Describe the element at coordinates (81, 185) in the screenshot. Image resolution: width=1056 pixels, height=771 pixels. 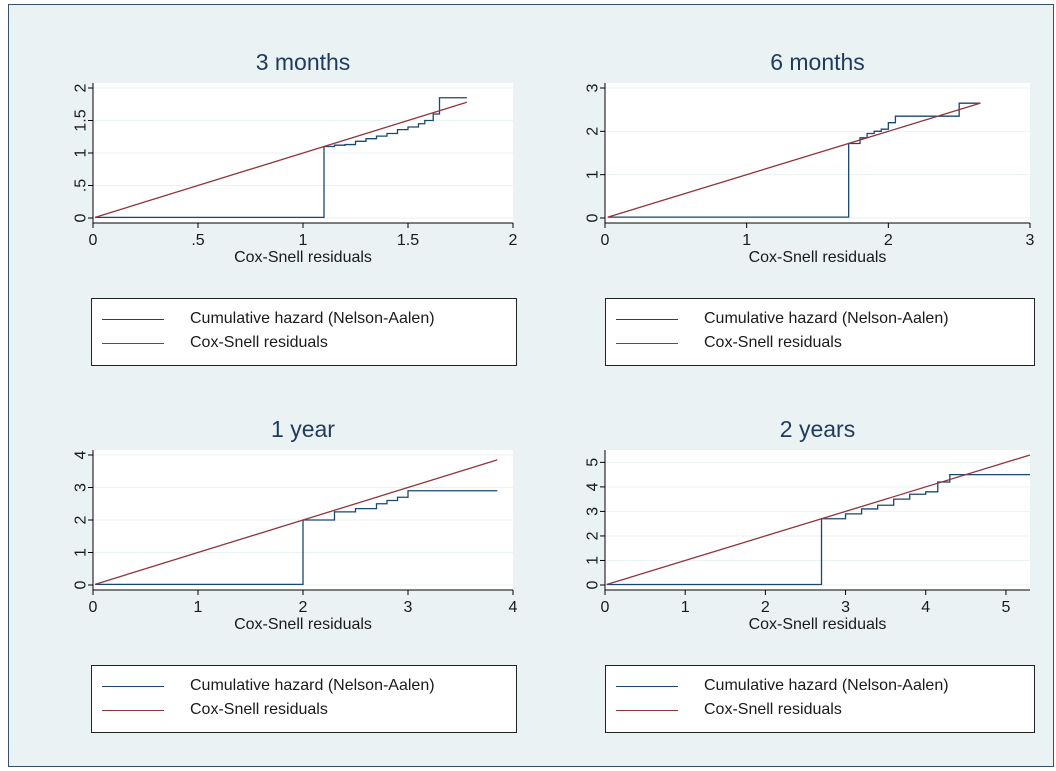
I see `y-tick-label: .5` at that location.